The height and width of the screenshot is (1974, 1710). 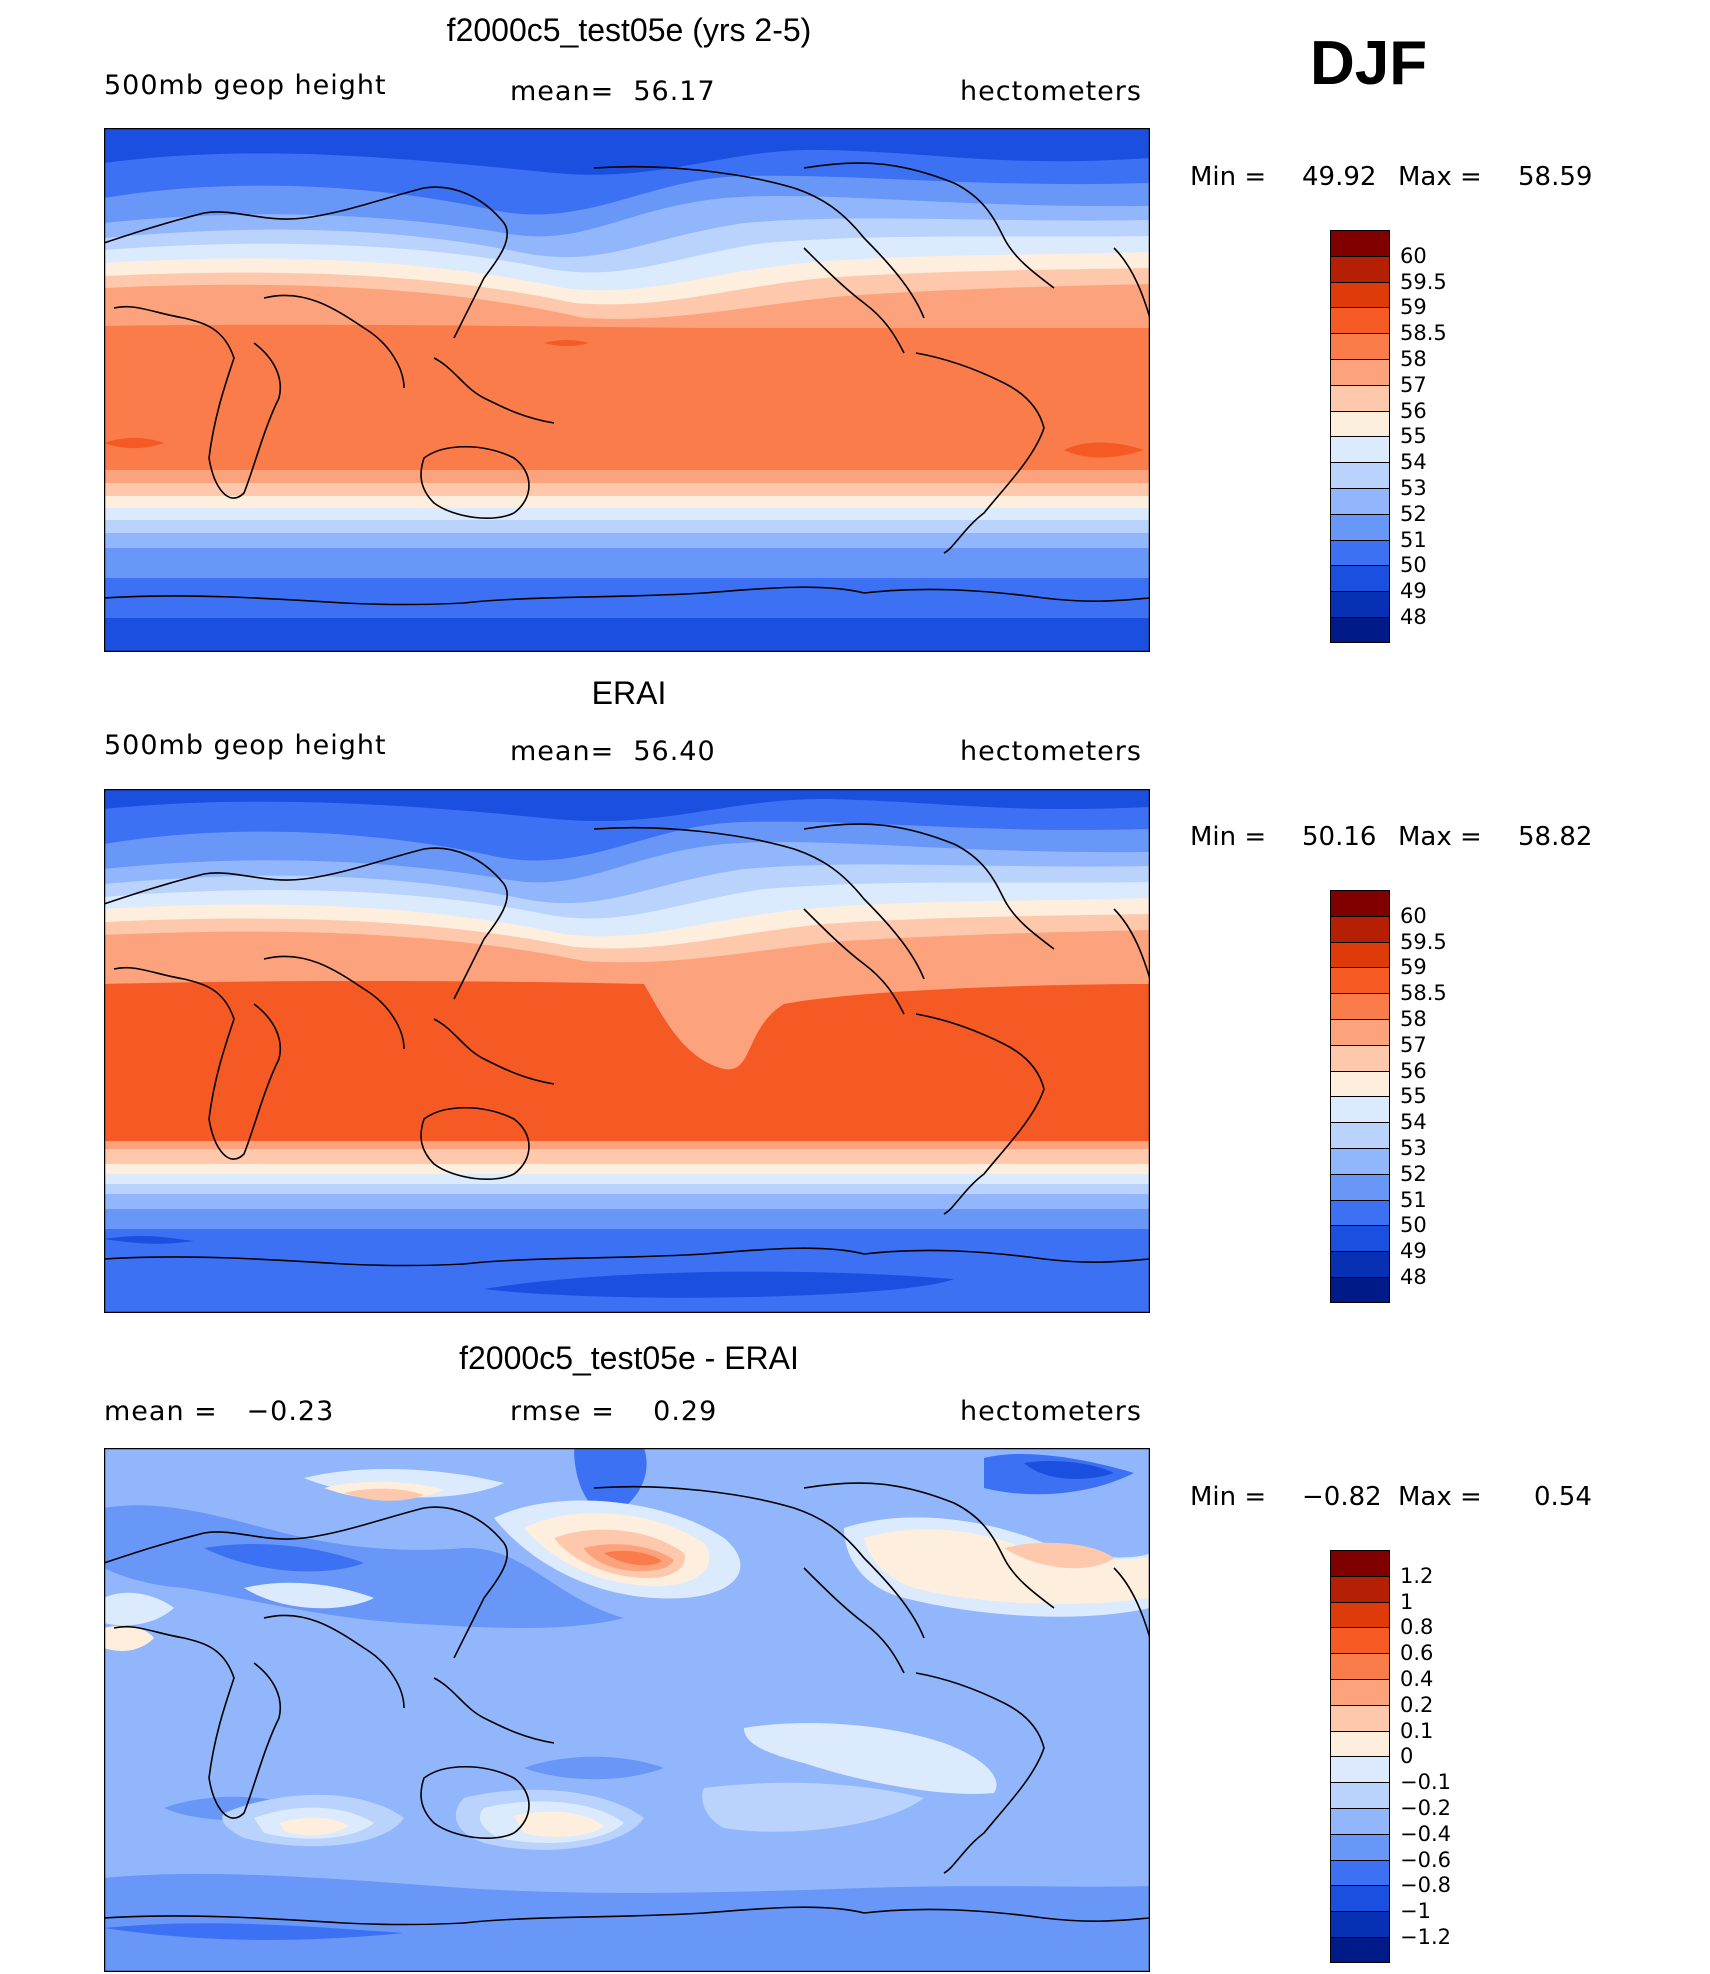 I want to click on panel-left-label-model: 500mb geop height, so click(x=245, y=85).